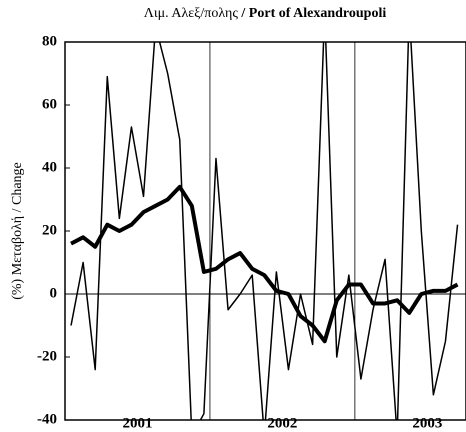 The image size is (466, 432). What do you see at coordinates (313, 13) in the screenshot?
I see `title-english: / Port of Alexandroupoli` at bounding box center [313, 13].